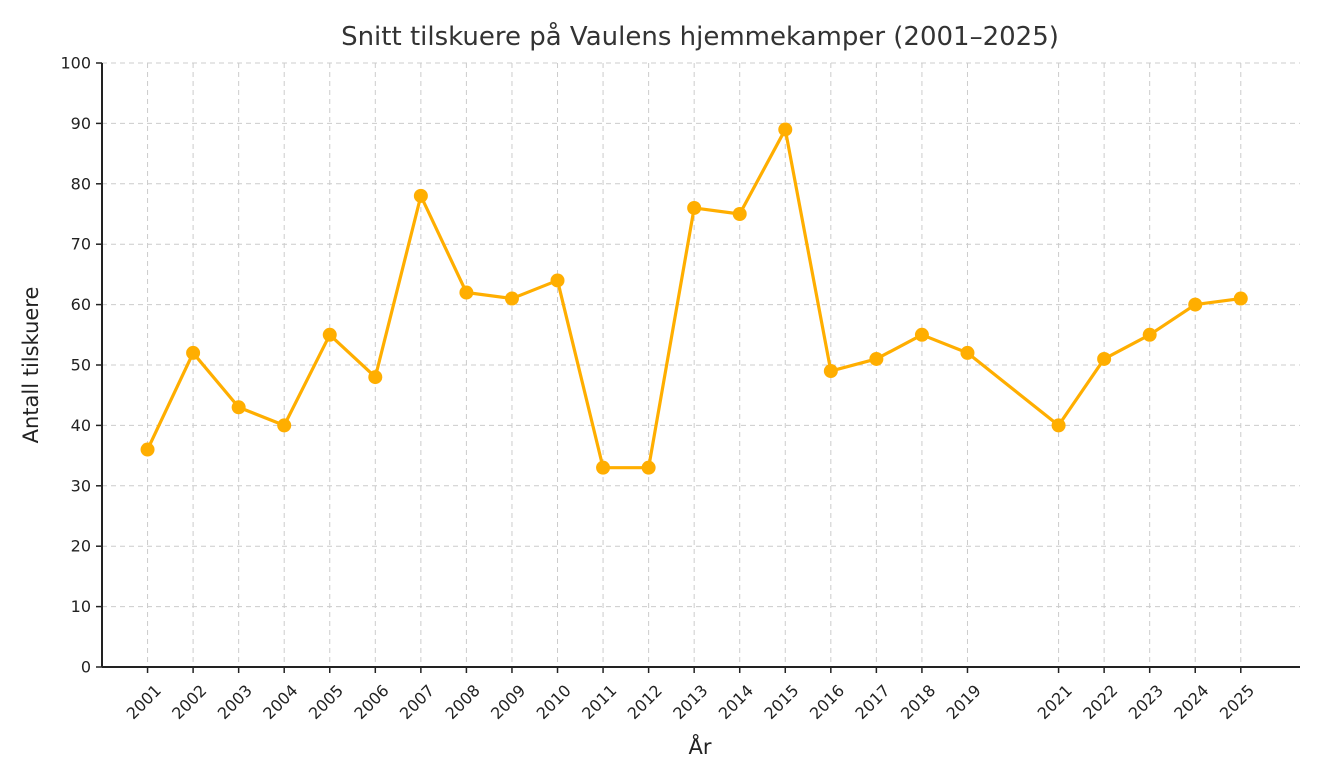  I want to click on y-tick-label: 30, so click(81, 485).